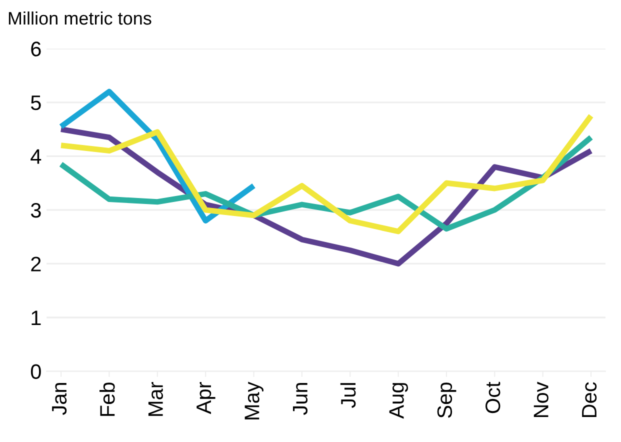  Describe the element at coordinates (254, 401) in the screenshot. I see `x-tick-label: May` at that location.